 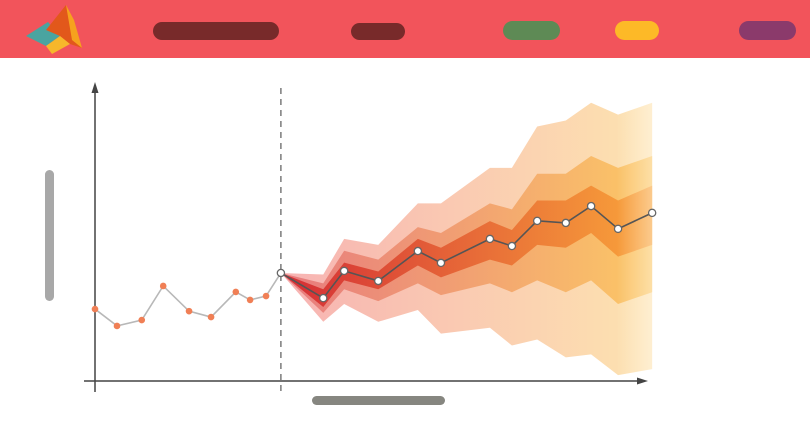 What do you see at coordinates (466, 246) in the screenshot?
I see `fan-band` at bounding box center [466, 246].